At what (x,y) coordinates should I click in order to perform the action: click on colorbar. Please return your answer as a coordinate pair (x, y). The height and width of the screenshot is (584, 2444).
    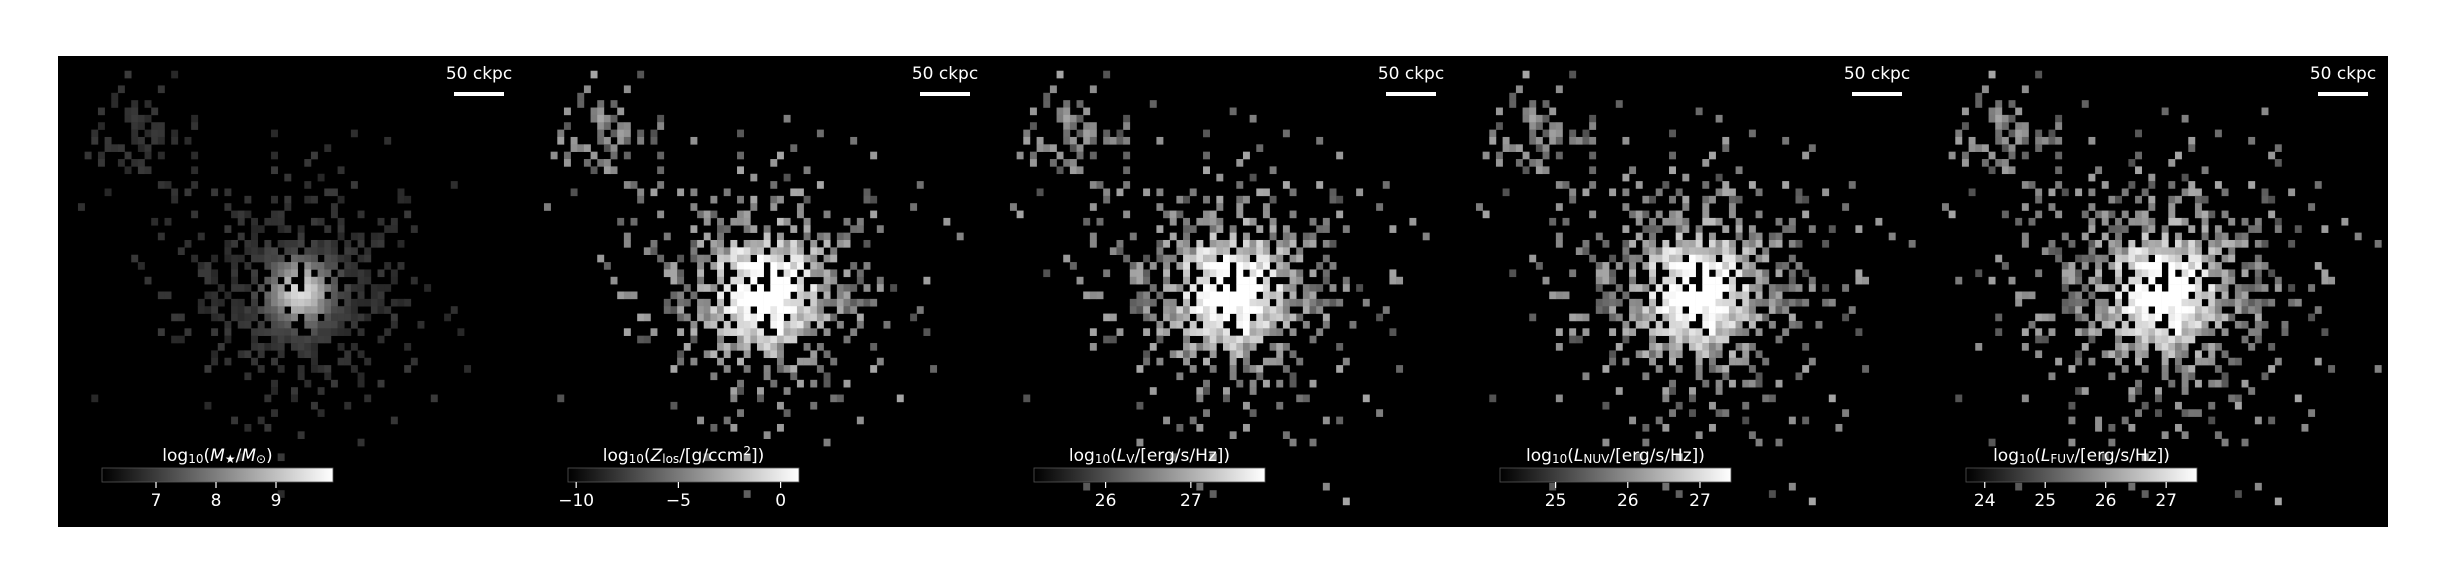
    Looking at the image, I should click on (1149, 475).